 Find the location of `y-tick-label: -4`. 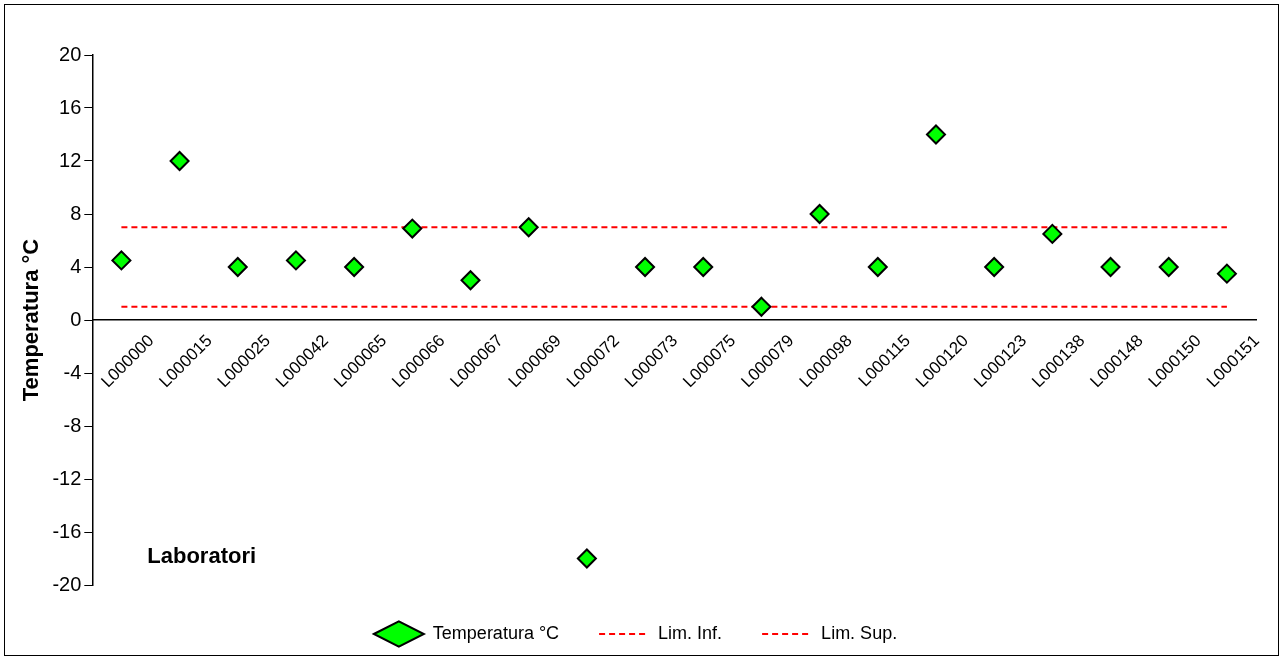

y-tick-label: -4 is located at coordinates (72, 371).